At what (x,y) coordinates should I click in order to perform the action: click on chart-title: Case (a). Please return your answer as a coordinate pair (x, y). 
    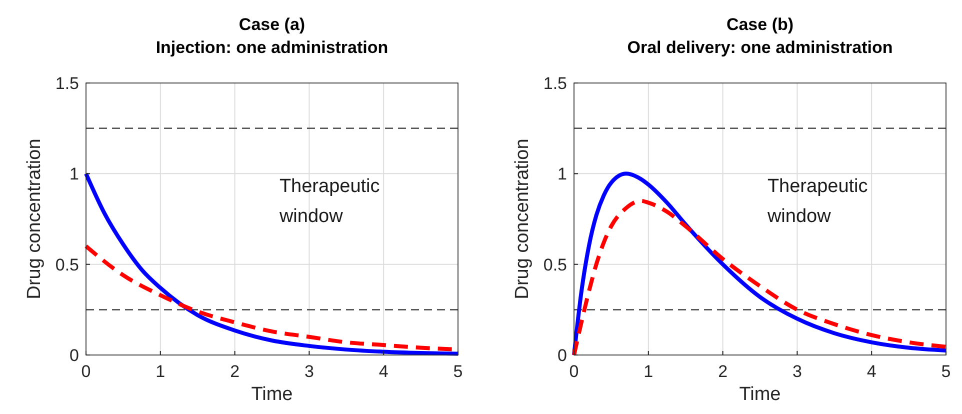
    Looking at the image, I should click on (272, 24).